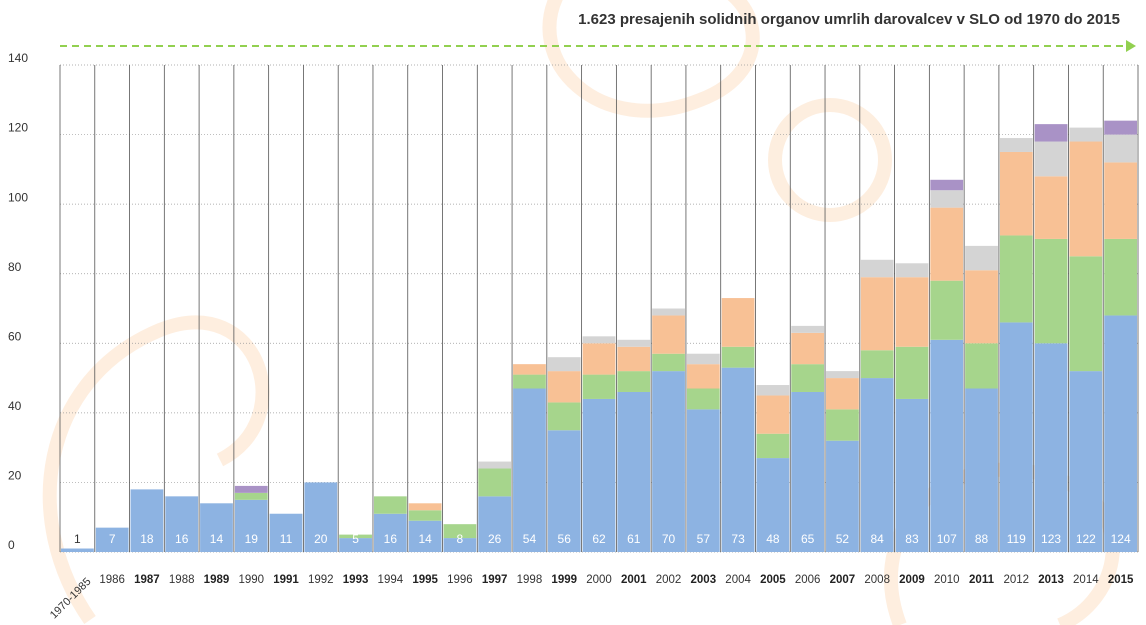 This screenshot has width=1146, height=625. What do you see at coordinates (460, 539) in the screenshot?
I see `bar-total-label: 8` at bounding box center [460, 539].